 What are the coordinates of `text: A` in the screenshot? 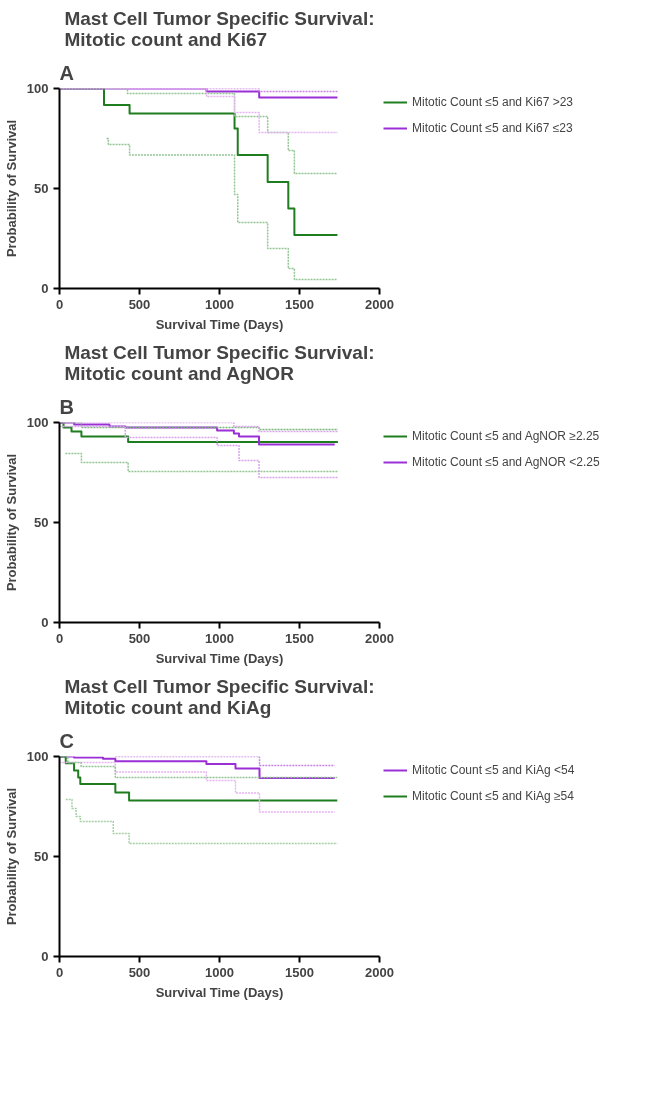 It's located at (66, 72).